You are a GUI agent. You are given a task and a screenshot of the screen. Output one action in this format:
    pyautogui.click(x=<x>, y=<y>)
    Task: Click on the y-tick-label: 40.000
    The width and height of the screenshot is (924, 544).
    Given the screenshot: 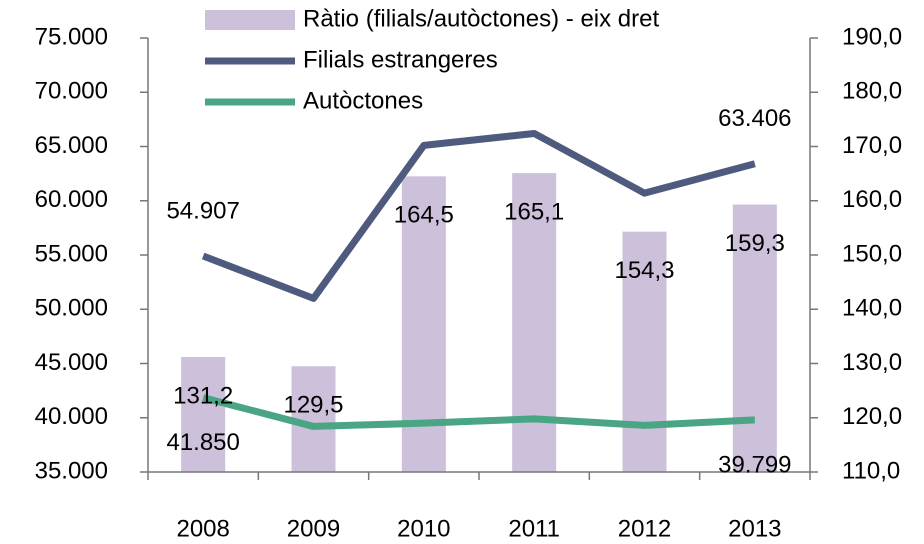 What is the action you would take?
    pyautogui.click(x=71, y=416)
    